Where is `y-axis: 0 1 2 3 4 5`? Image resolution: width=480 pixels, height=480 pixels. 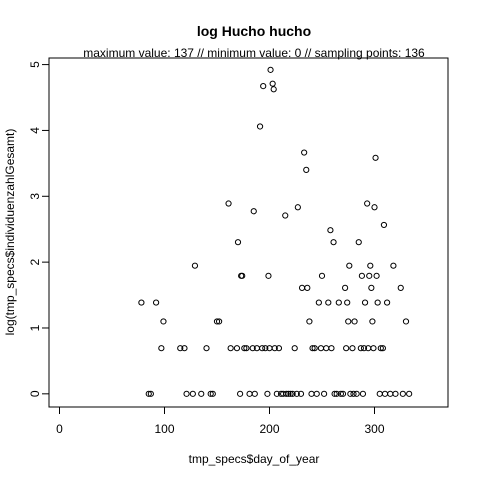 y-axis: 0 1 2 3 4 5 is located at coordinates (39, 229).